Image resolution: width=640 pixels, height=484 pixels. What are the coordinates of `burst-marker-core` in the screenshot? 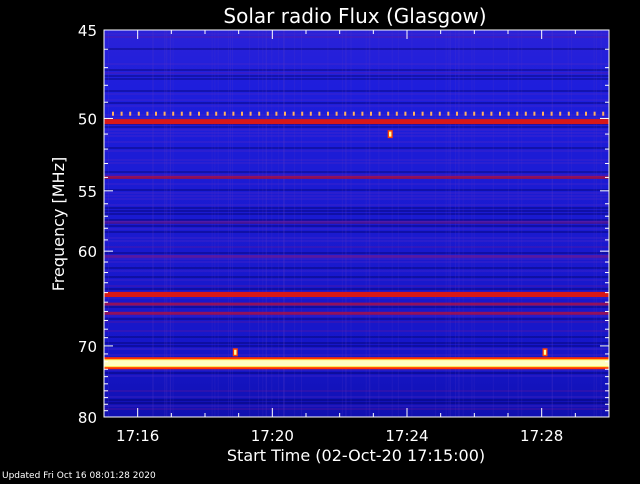 It's located at (235, 352).